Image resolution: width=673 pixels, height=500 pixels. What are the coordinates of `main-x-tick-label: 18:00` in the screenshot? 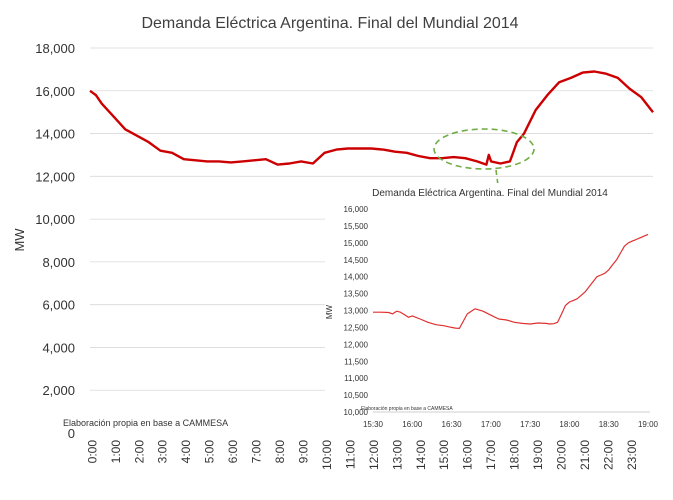 It's located at (515, 455).